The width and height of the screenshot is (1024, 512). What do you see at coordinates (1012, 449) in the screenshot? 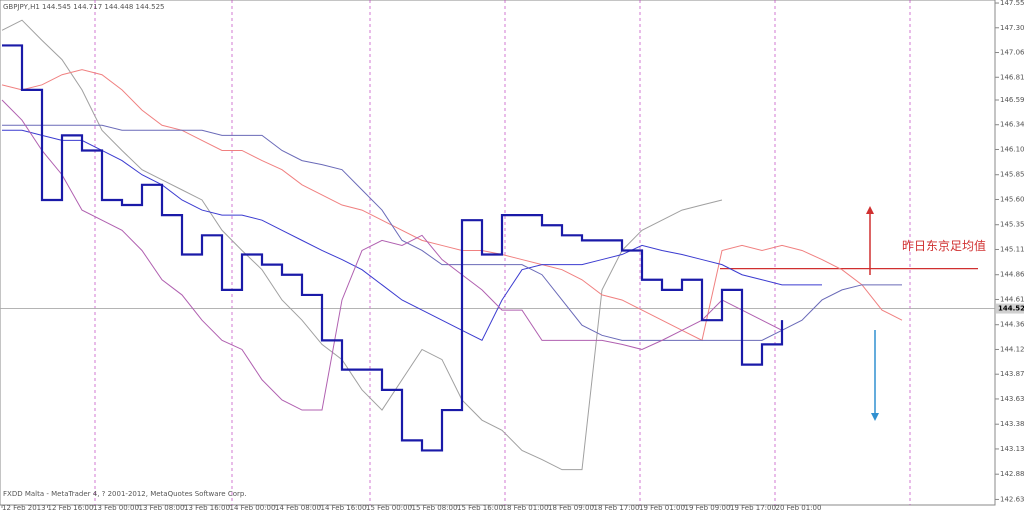
I see `y-tick-label: 143.135` at bounding box center [1012, 449].